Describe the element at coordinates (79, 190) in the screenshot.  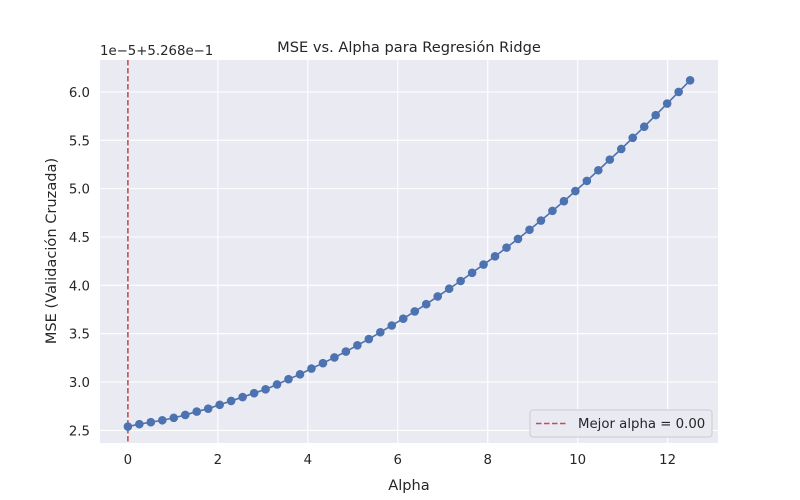
I see `y-tick-label: 5.0` at that location.